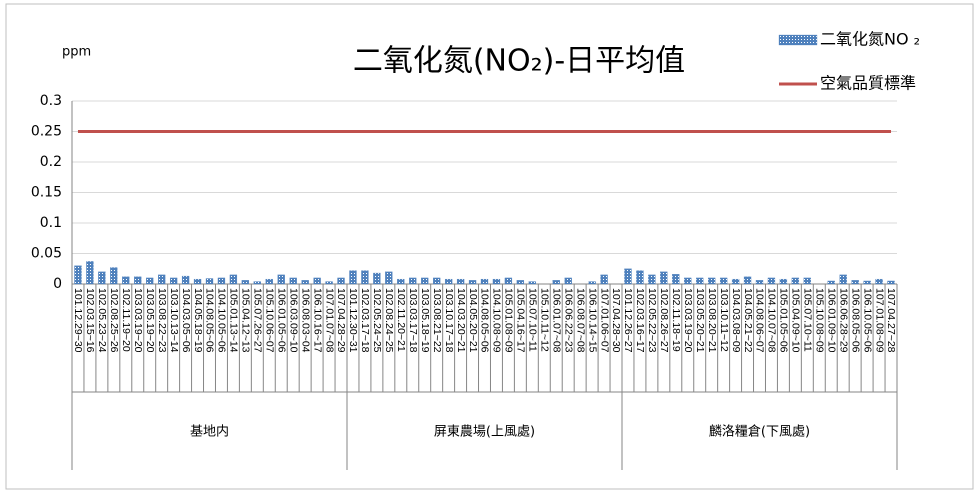  I want to click on x-tick-label: 104.03.08~09, so click(736, 320).